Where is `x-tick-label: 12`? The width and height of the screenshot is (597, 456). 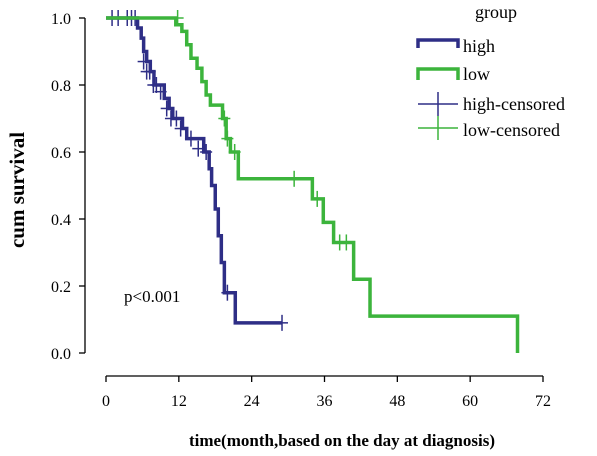 x-tick-label: 12 is located at coordinates (179, 401).